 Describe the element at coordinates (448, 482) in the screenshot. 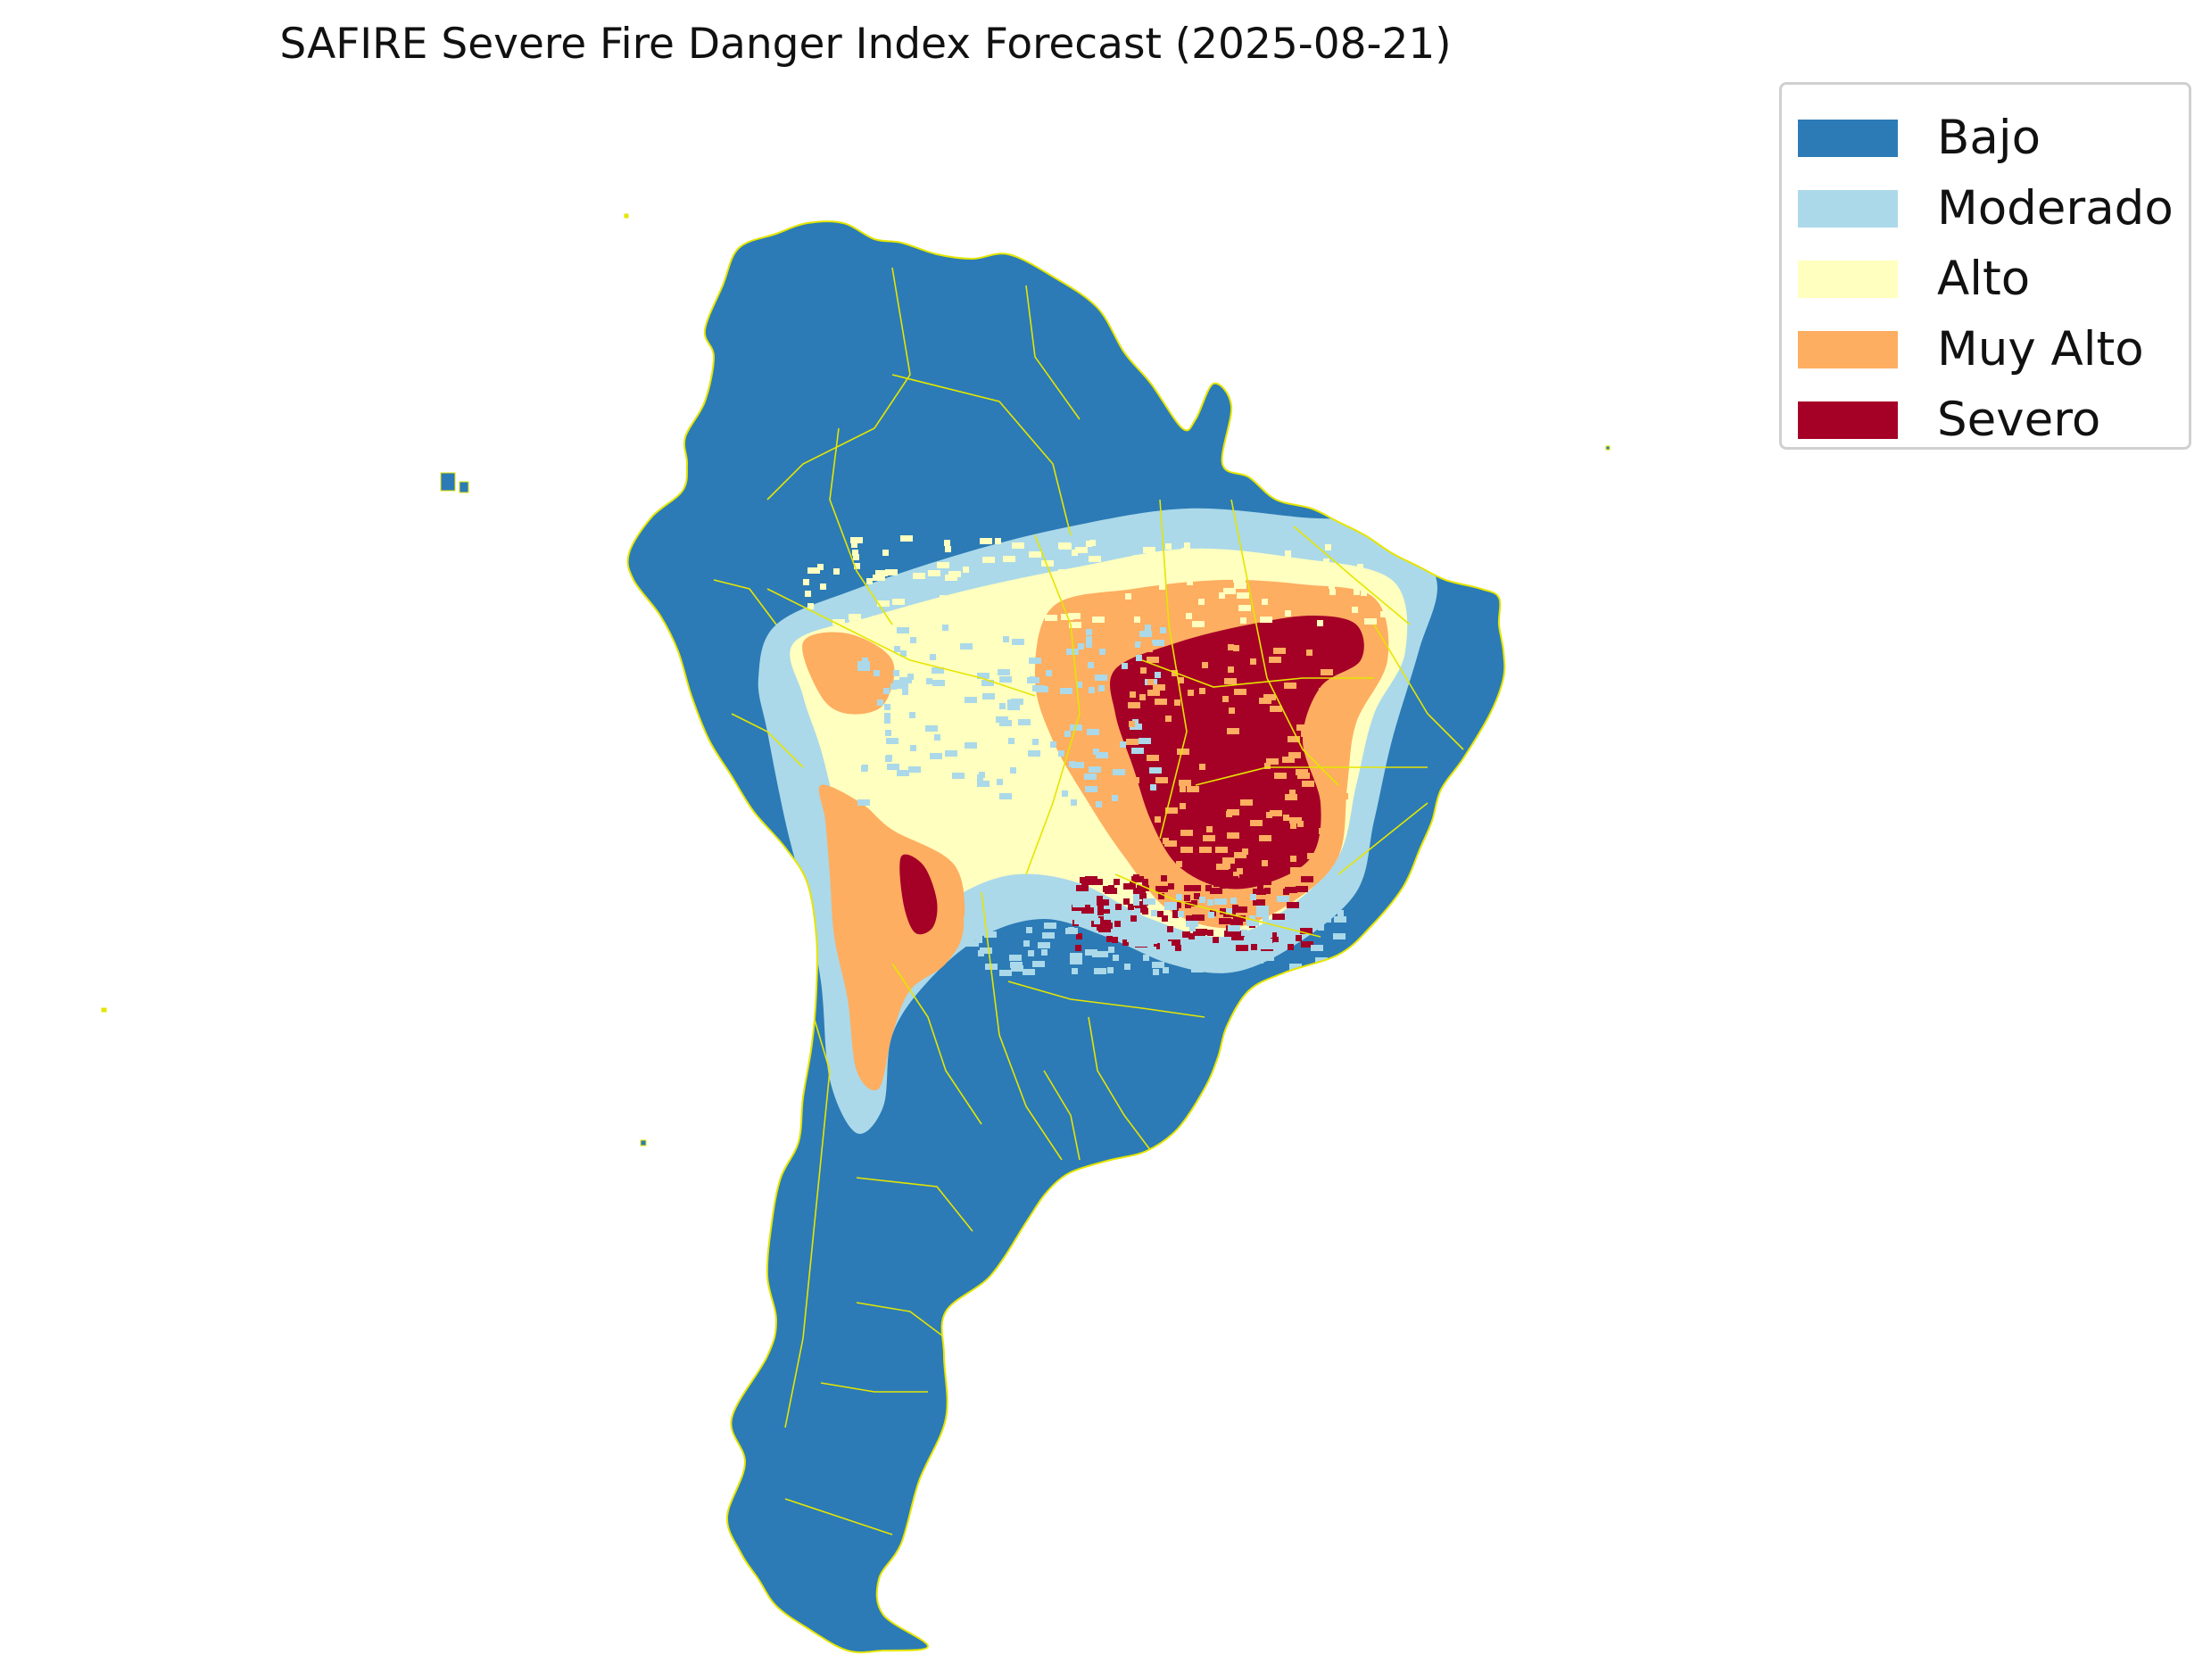

I see `galapagos-island` at that location.